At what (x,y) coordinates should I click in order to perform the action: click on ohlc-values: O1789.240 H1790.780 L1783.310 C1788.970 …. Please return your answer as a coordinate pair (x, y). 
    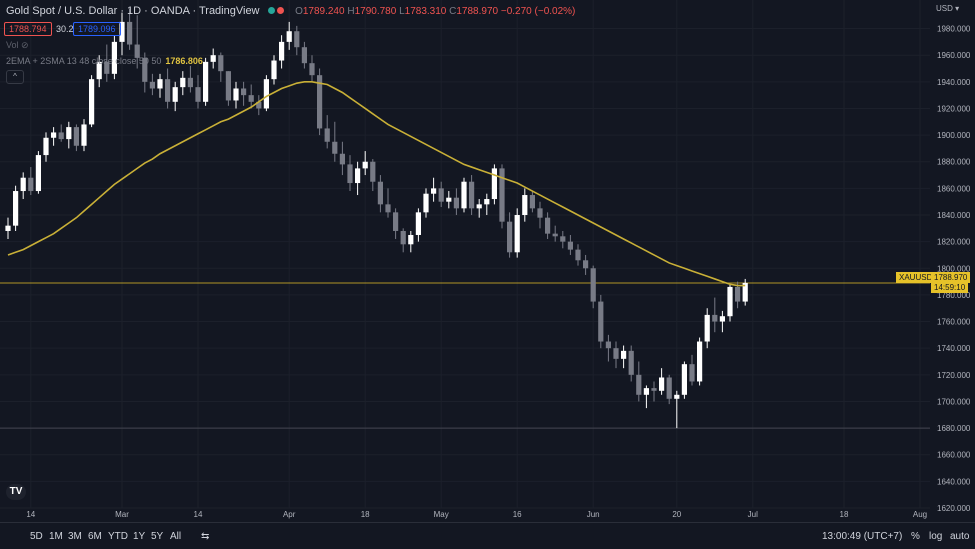
    Looking at the image, I should click on (435, 11).